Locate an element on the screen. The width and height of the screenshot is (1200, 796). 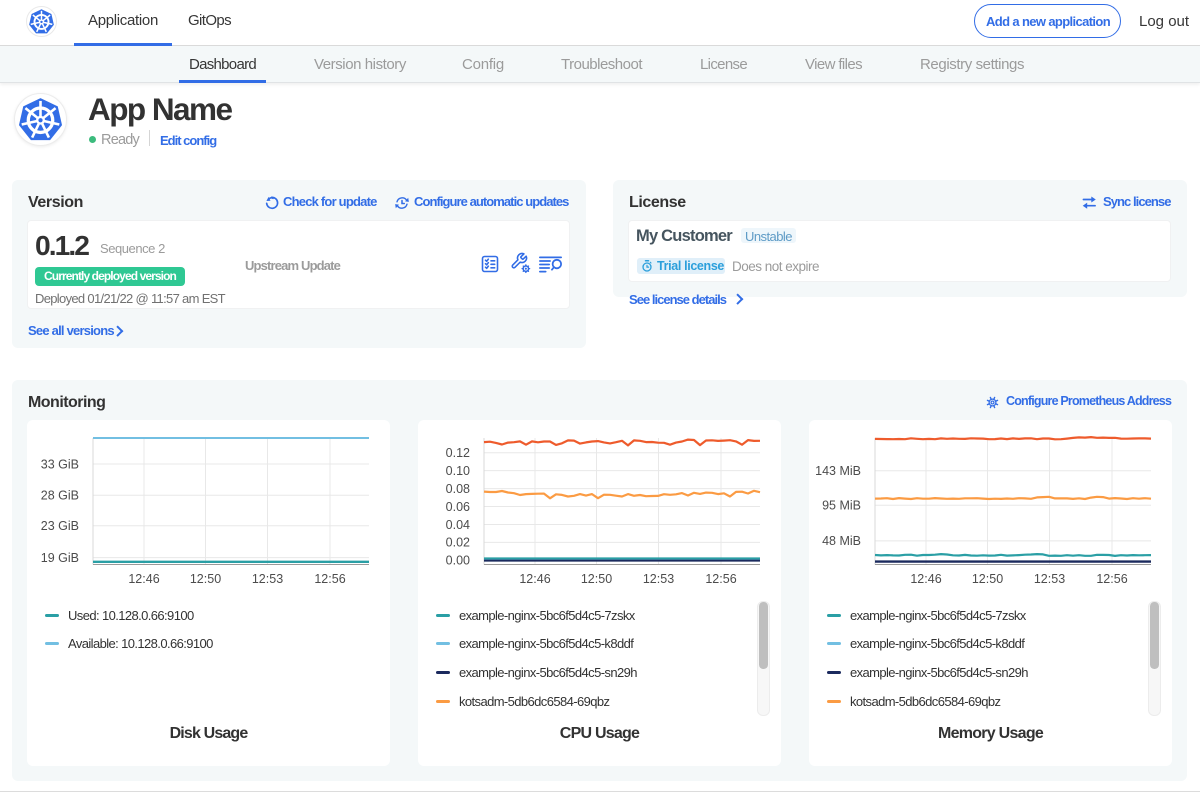
svg-text: 0.10 is located at coordinates (458, 471).